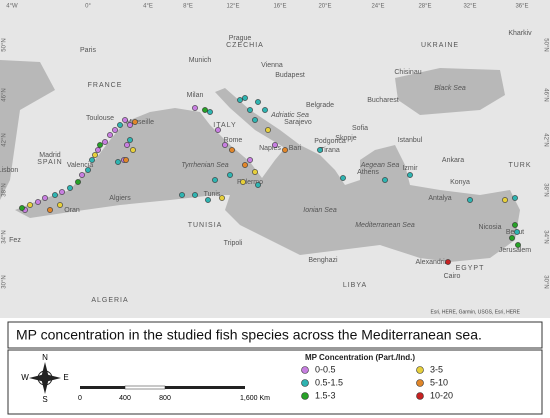 This screenshot has width=550, height=418. I want to click on legend-title: MP Concentration (Part./Ind.), so click(360, 357).